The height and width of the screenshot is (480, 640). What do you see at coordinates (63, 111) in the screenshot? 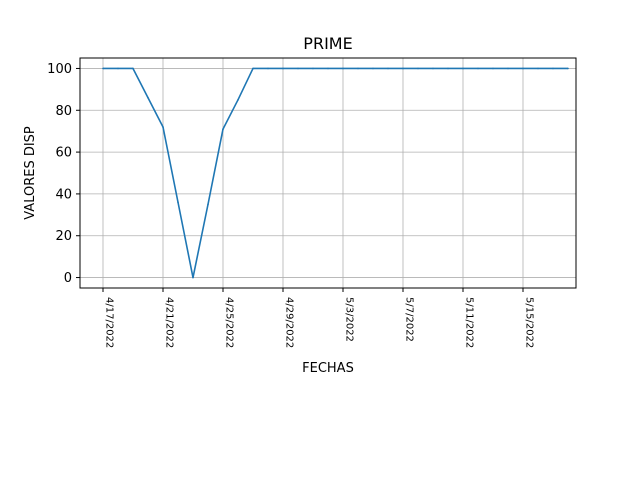
I see `y-tick-label: 80` at bounding box center [63, 111].